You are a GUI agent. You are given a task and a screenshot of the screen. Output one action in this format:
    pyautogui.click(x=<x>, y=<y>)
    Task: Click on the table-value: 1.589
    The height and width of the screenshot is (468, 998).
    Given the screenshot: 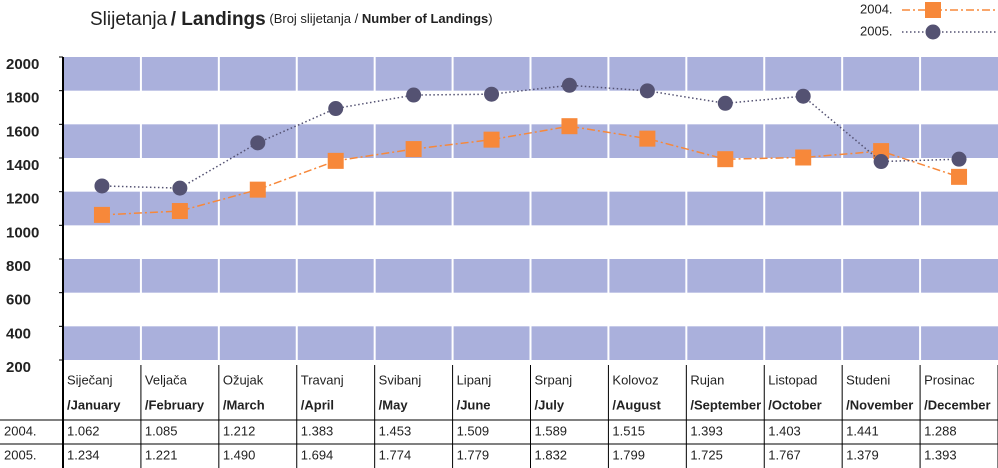 What is the action you would take?
    pyautogui.click(x=551, y=430)
    